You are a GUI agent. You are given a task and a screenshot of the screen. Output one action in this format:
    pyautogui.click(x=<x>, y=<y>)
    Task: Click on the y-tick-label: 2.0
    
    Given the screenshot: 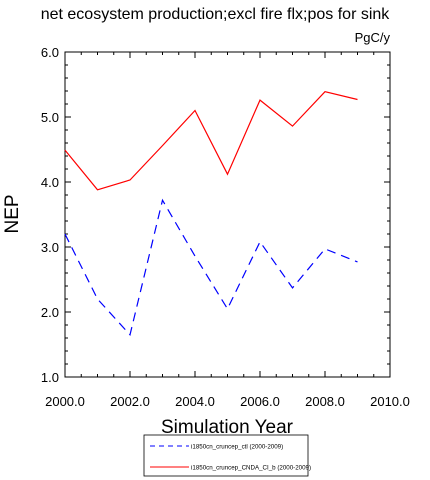 What is the action you would take?
    pyautogui.click(x=50, y=312)
    